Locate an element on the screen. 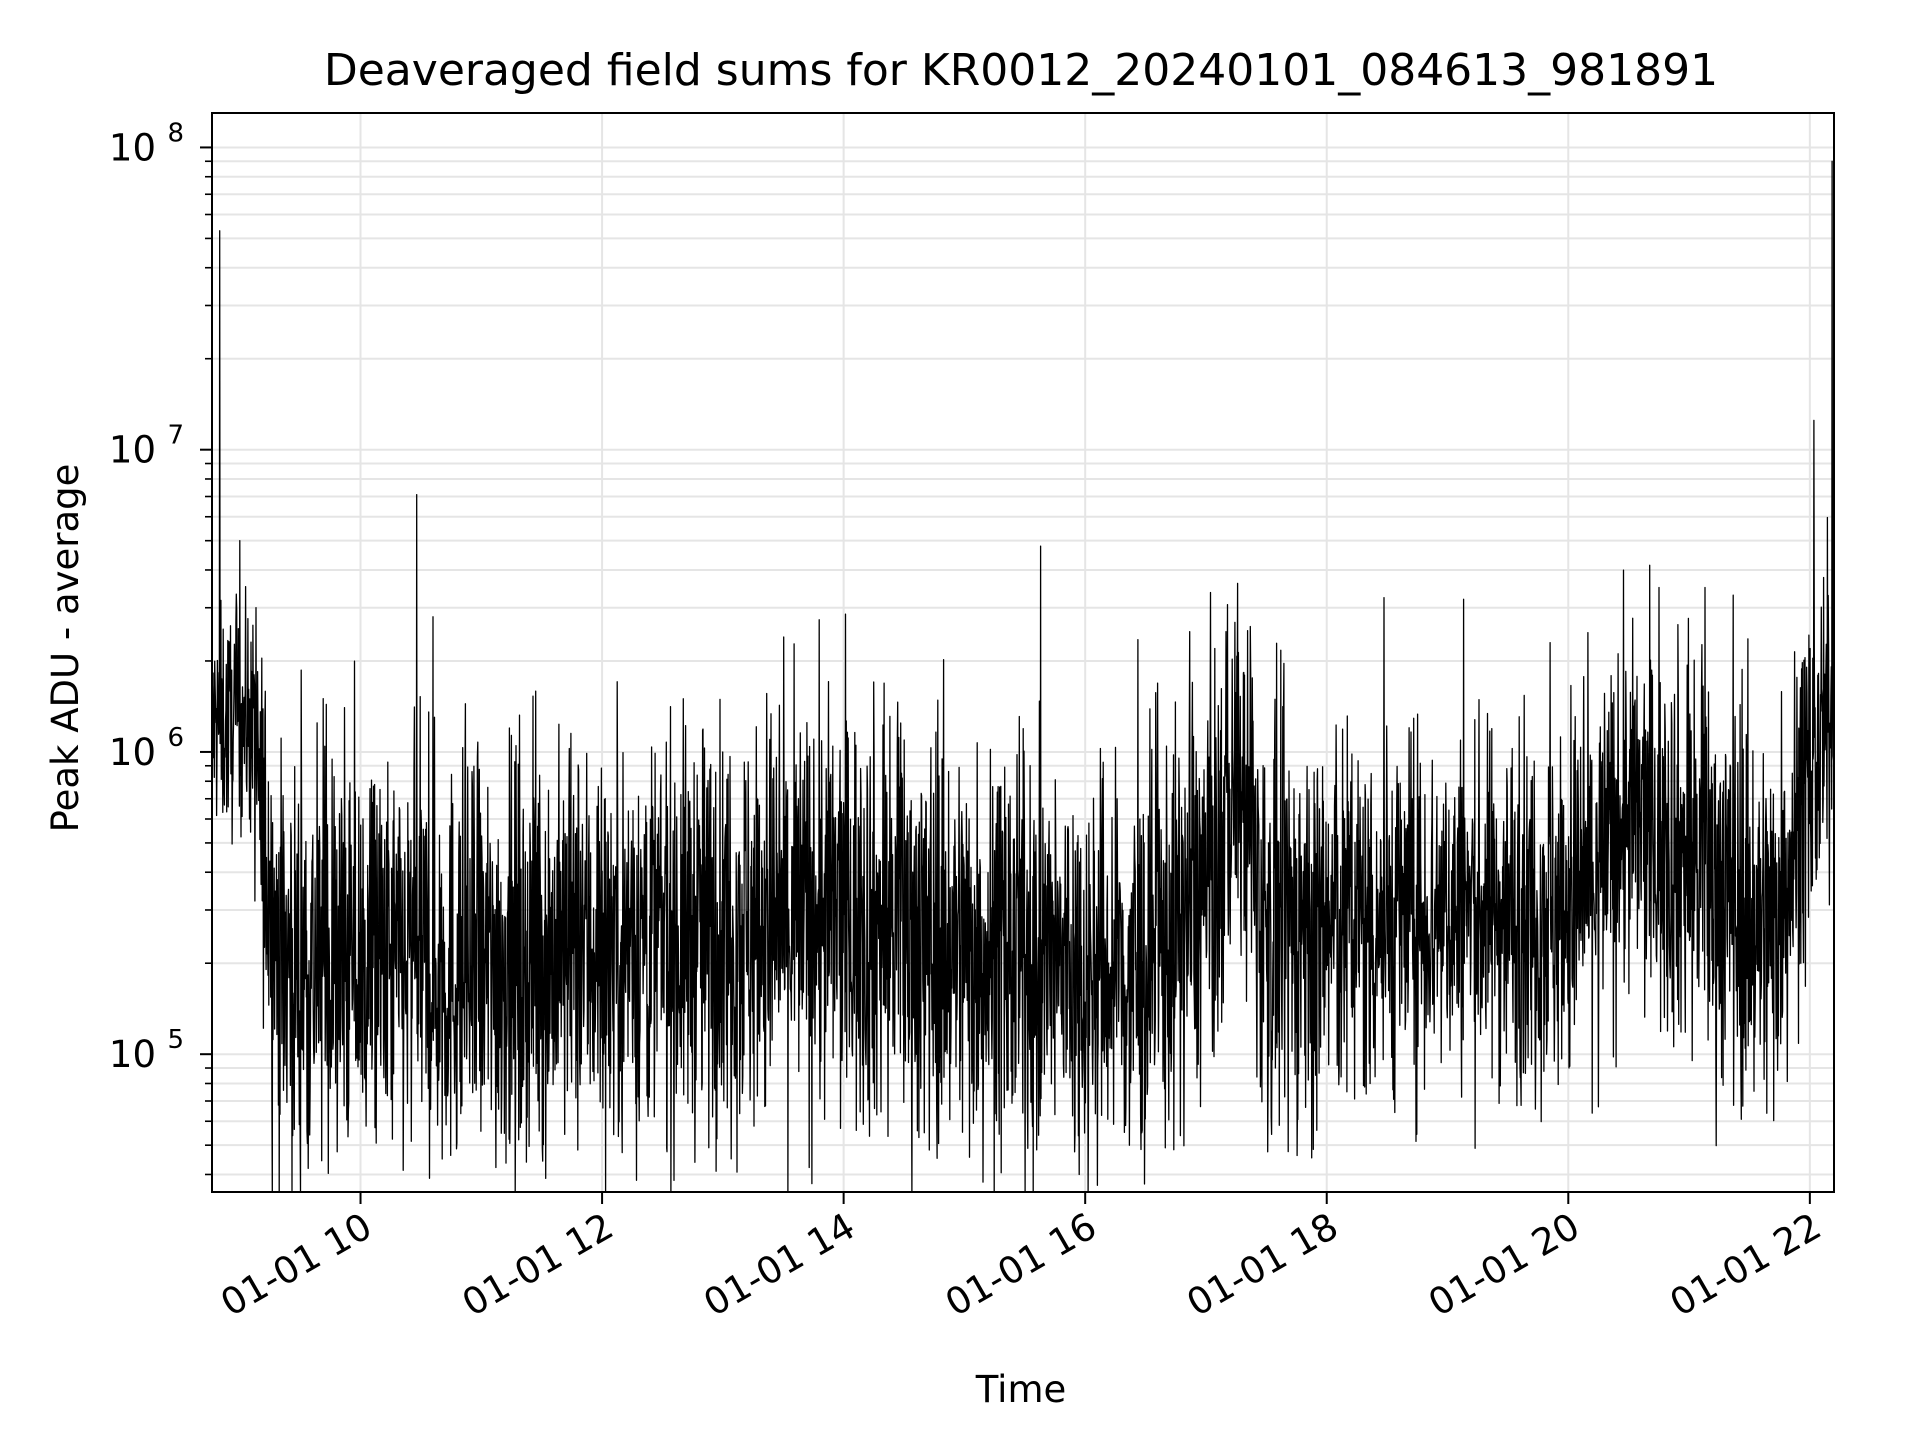 The width and height of the screenshot is (1920, 1440). y-axis-label: Peak ADU - average is located at coordinates (65, 648).